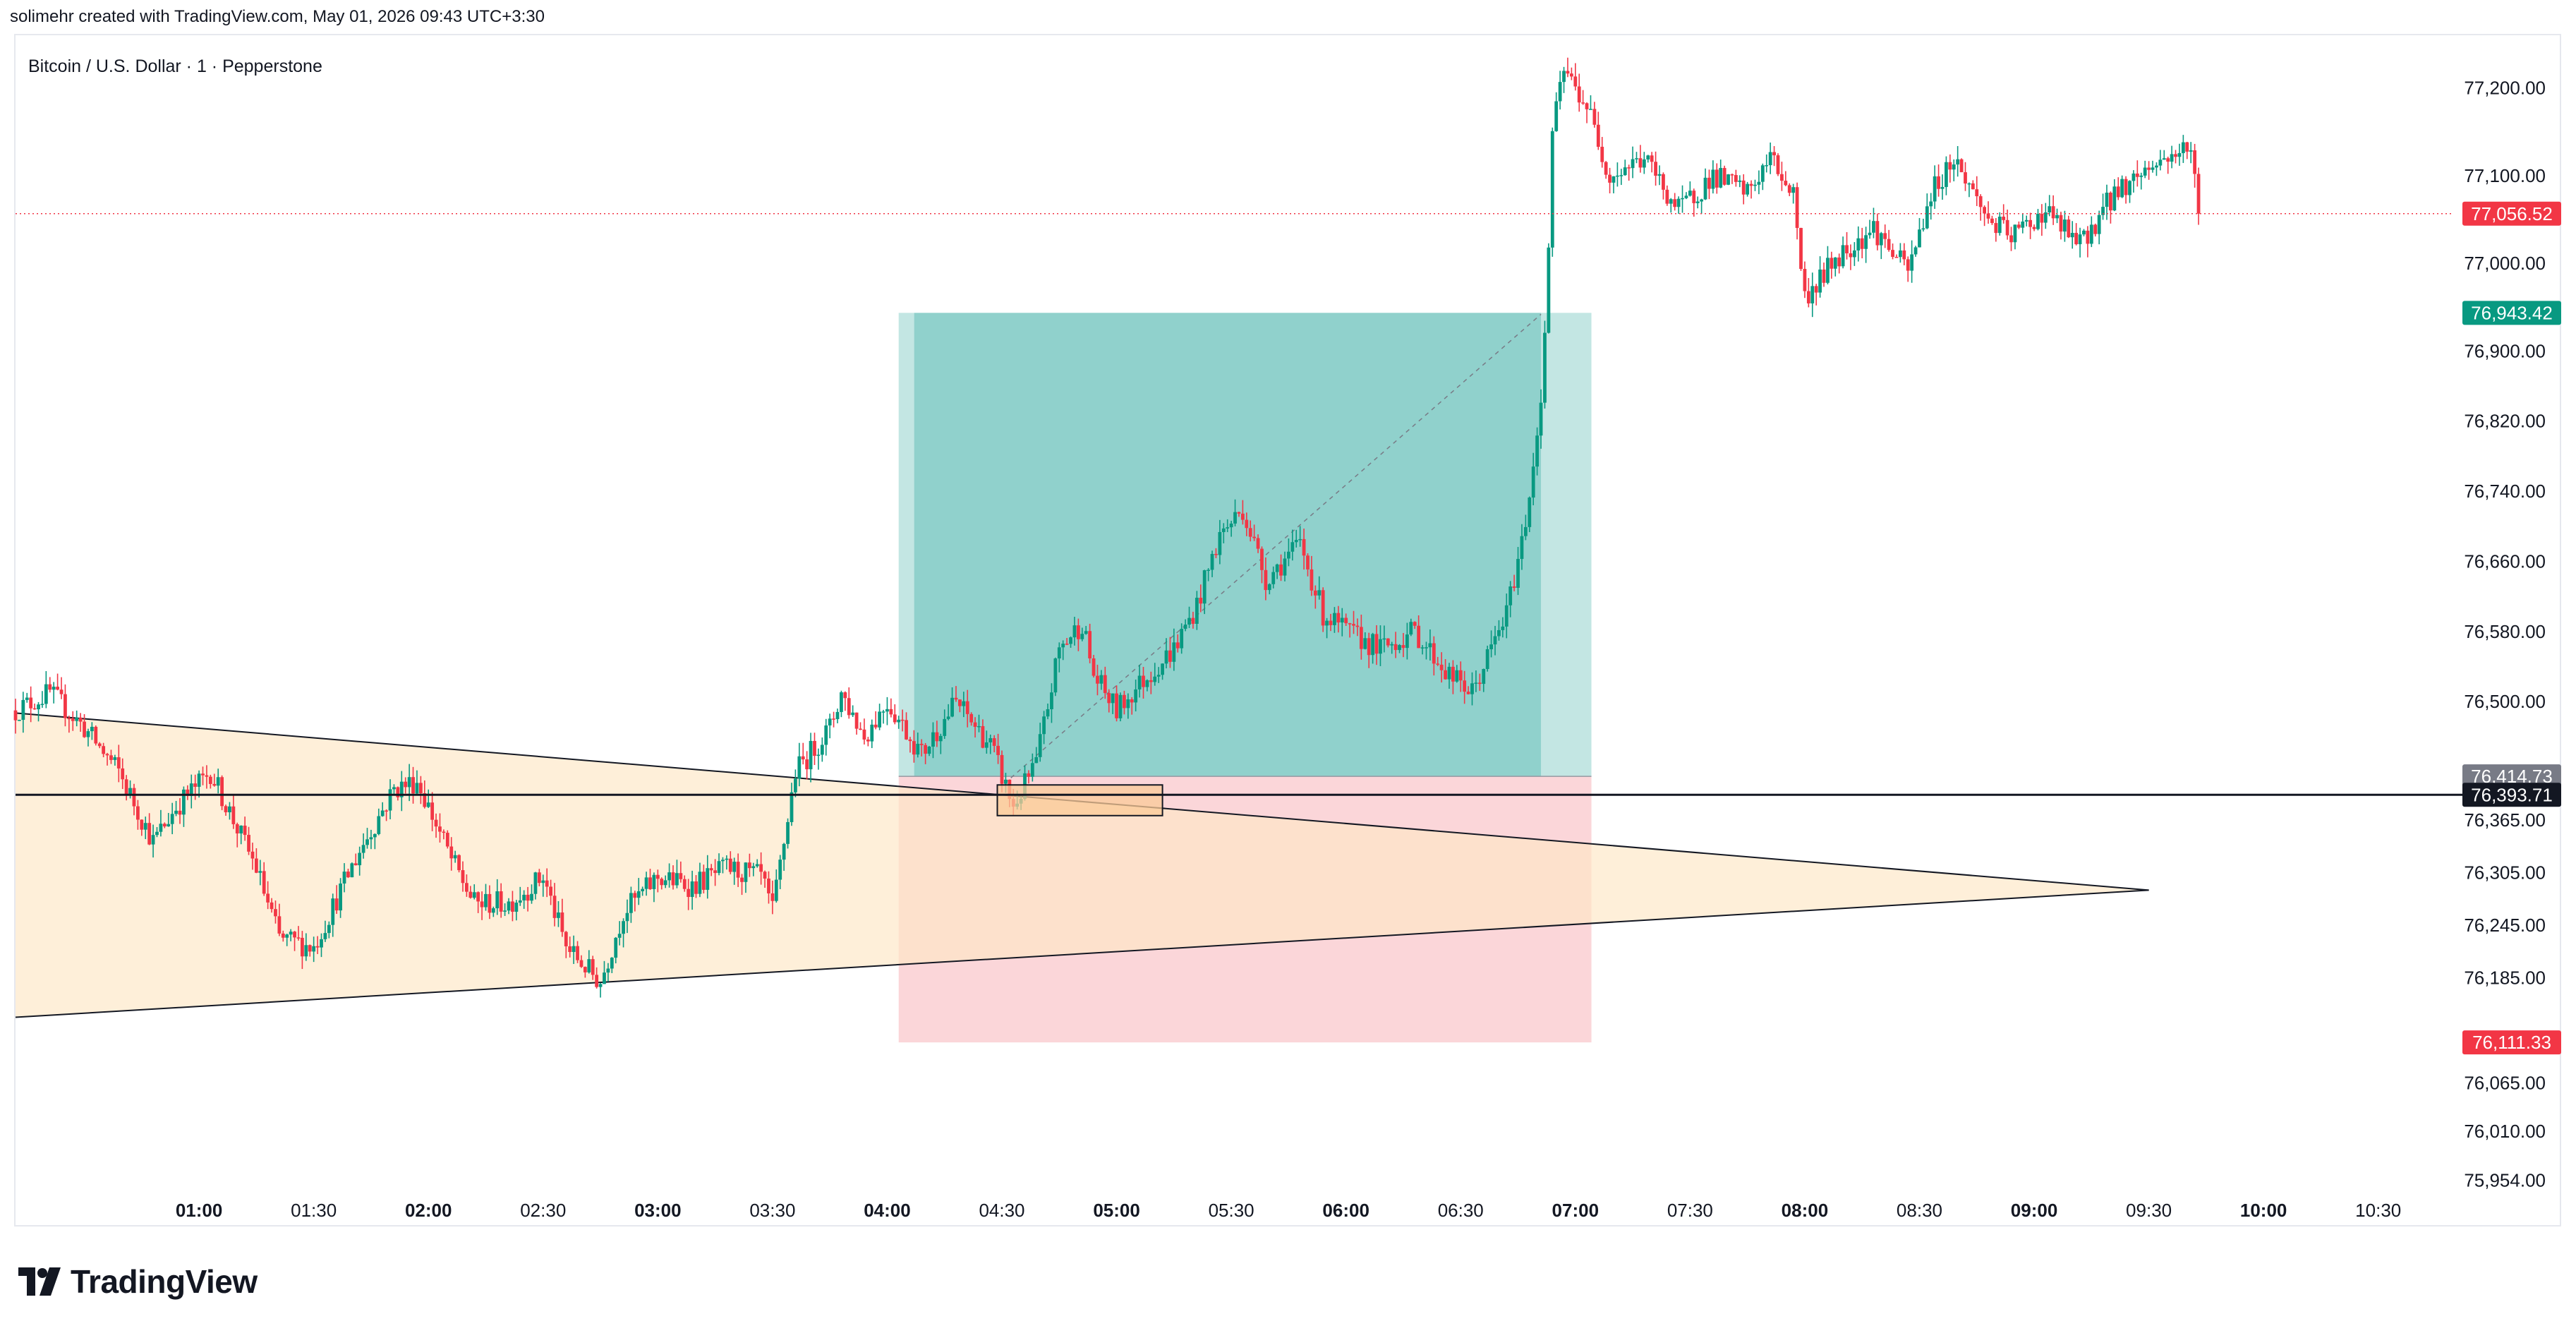 The image size is (2576, 1326). I want to click on symbol-title: Bitcoin / U.S. Dollar · 1 · Pepperstone, so click(175, 66).